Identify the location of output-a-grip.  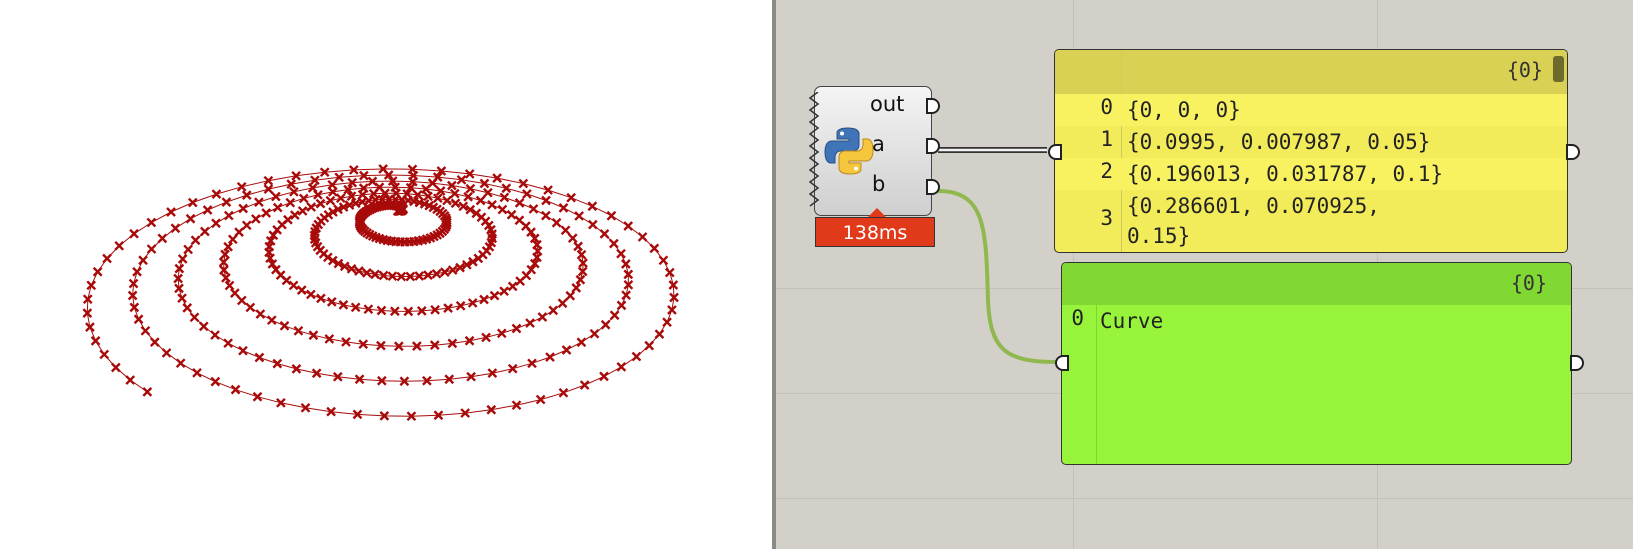
(933, 146).